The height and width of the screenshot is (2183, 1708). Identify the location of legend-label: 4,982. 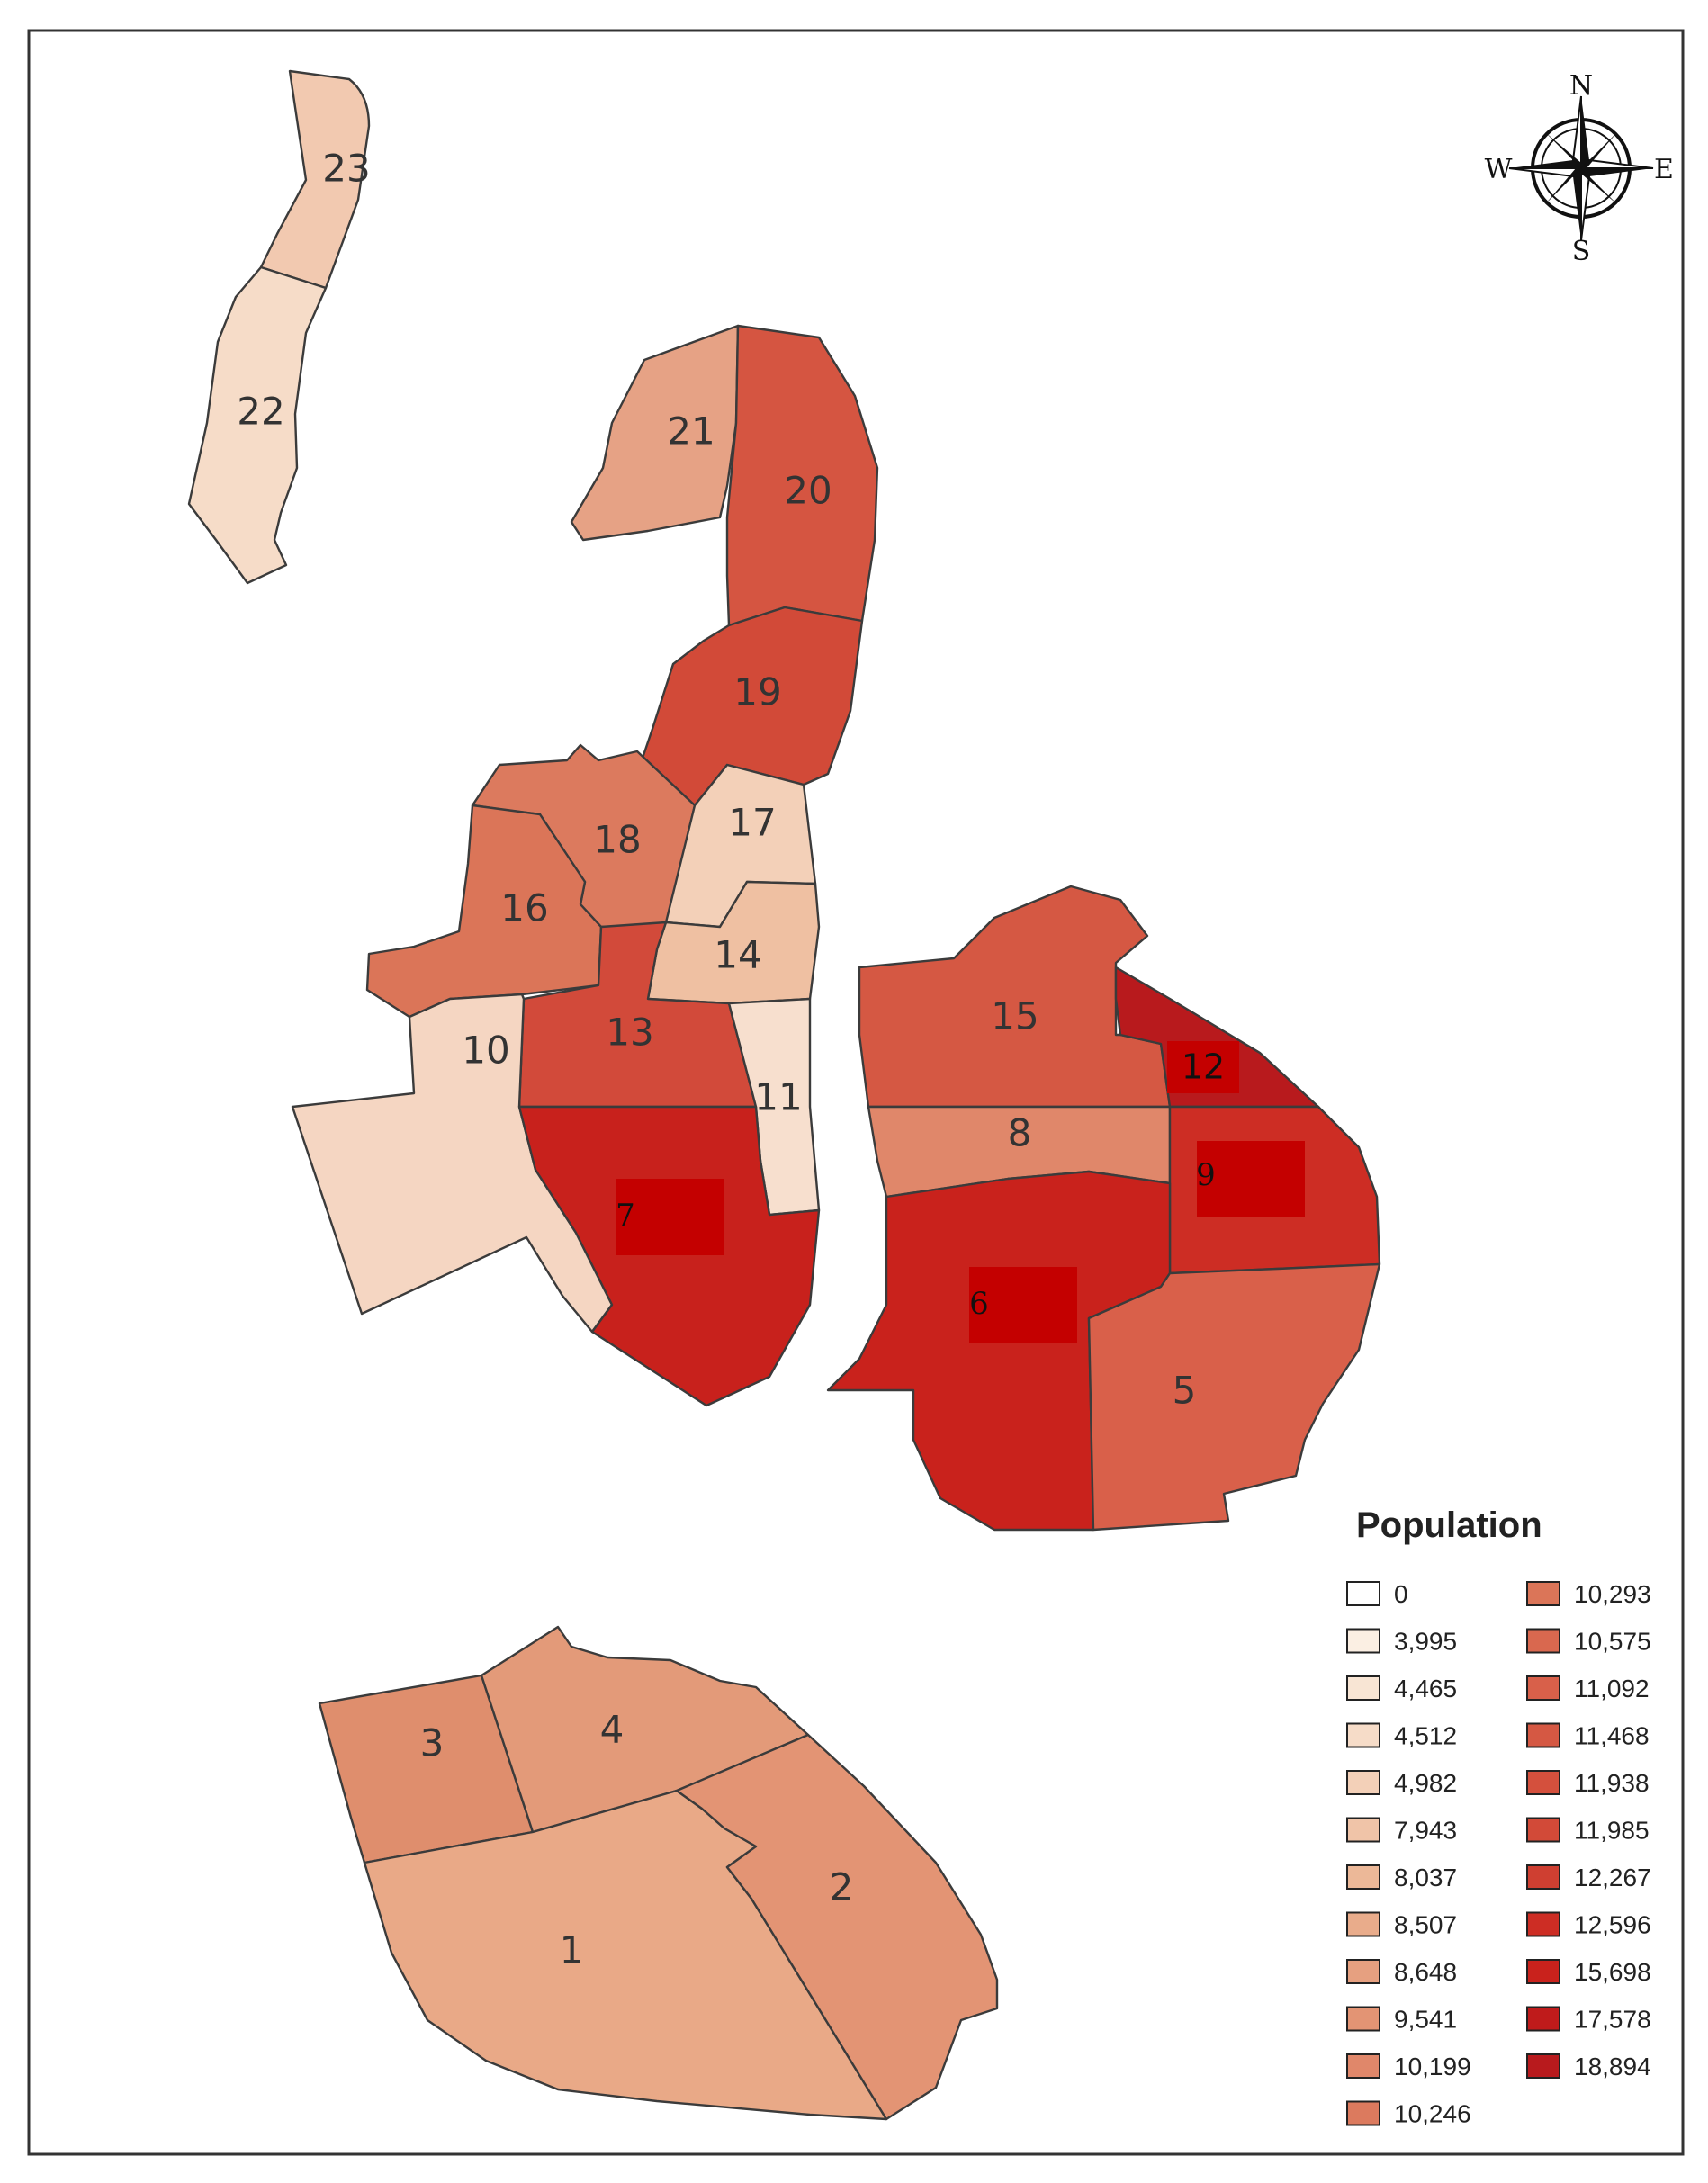
(1425, 1783).